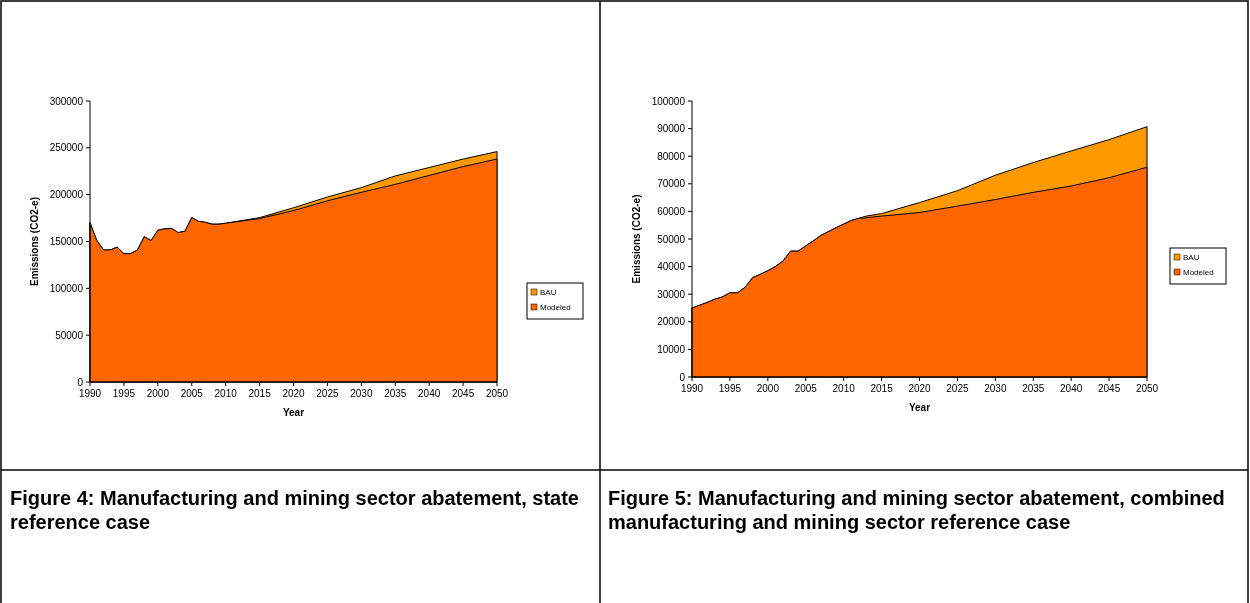  What do you see at coordinates (671, 156) in the screenshot?
I see `y-tick-label: 80000` at bounding box center [671, 156].